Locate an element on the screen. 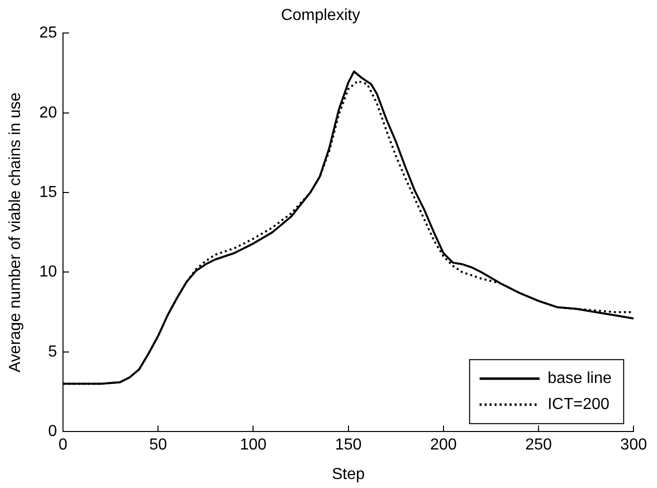  y-tick-label: 20 is located at coordinates (48, 113).